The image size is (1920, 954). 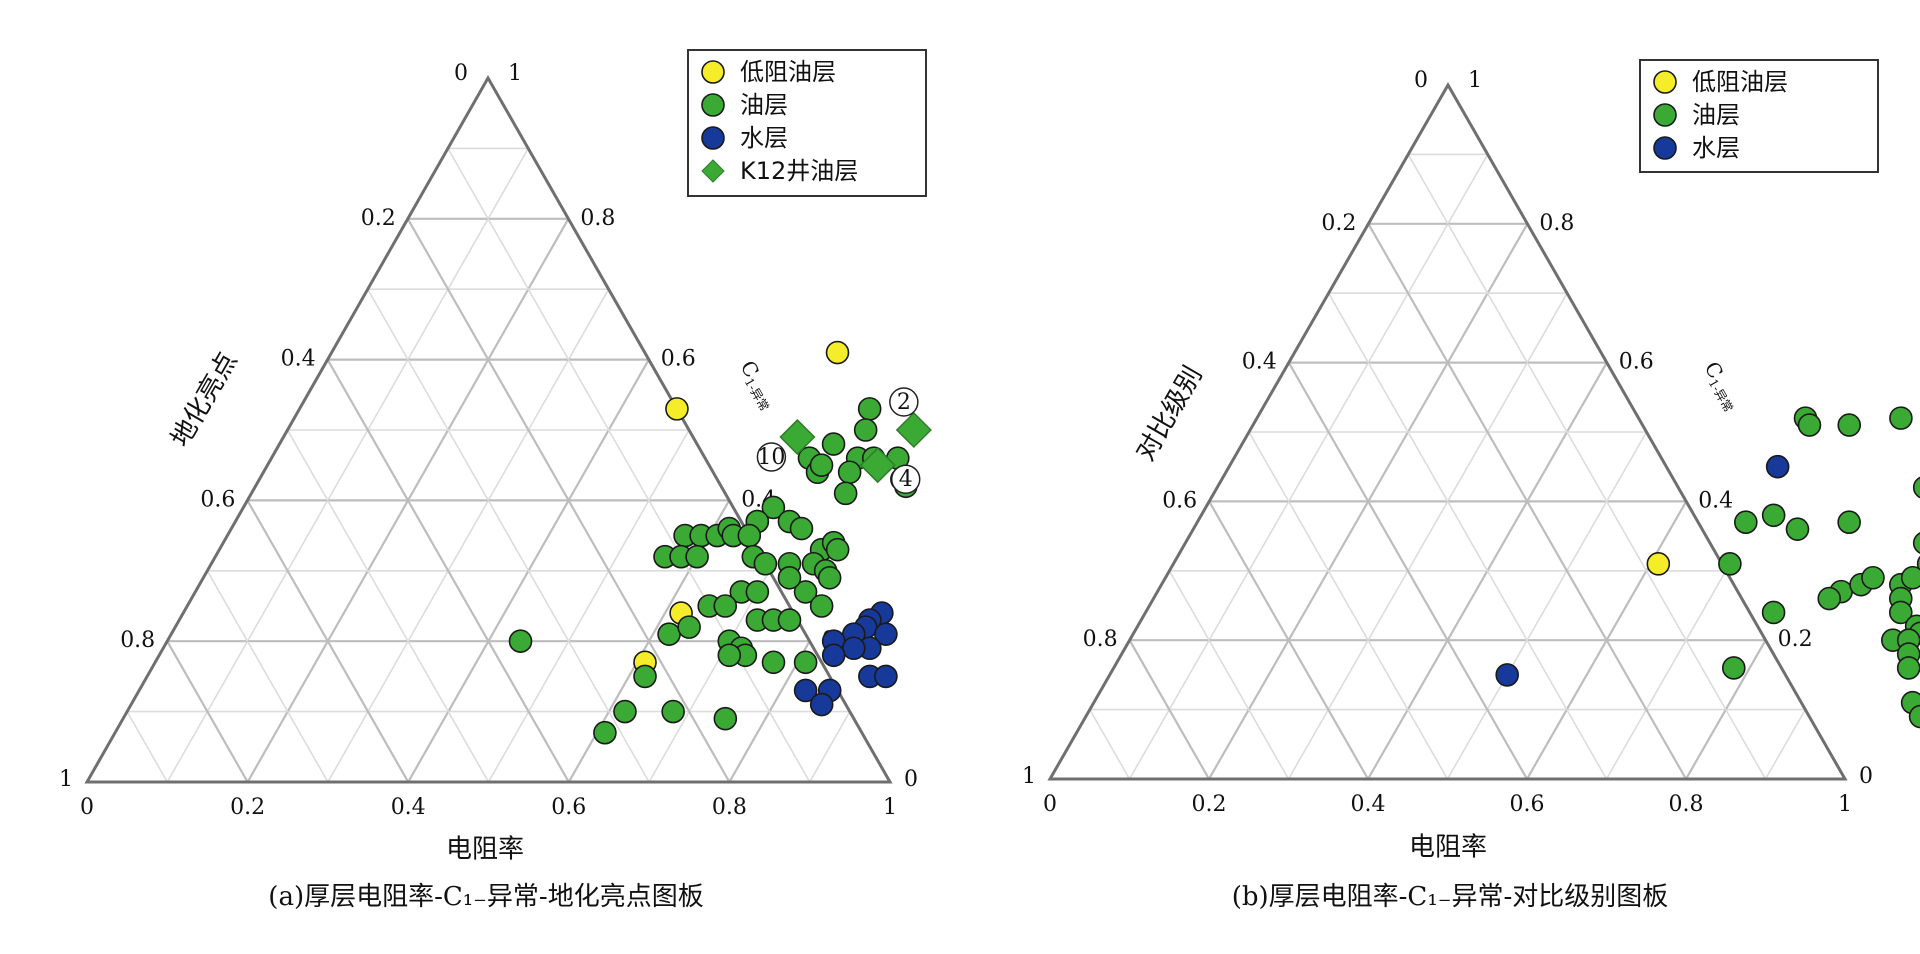 I want to click on point-label-circle, so click(x=905, y=479).